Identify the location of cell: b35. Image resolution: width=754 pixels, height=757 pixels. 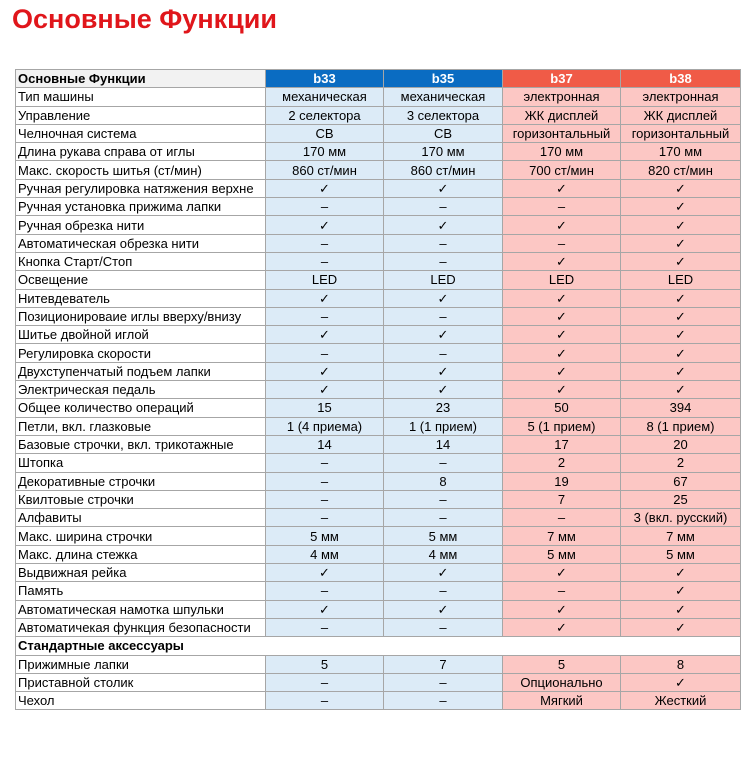
(443, 78).